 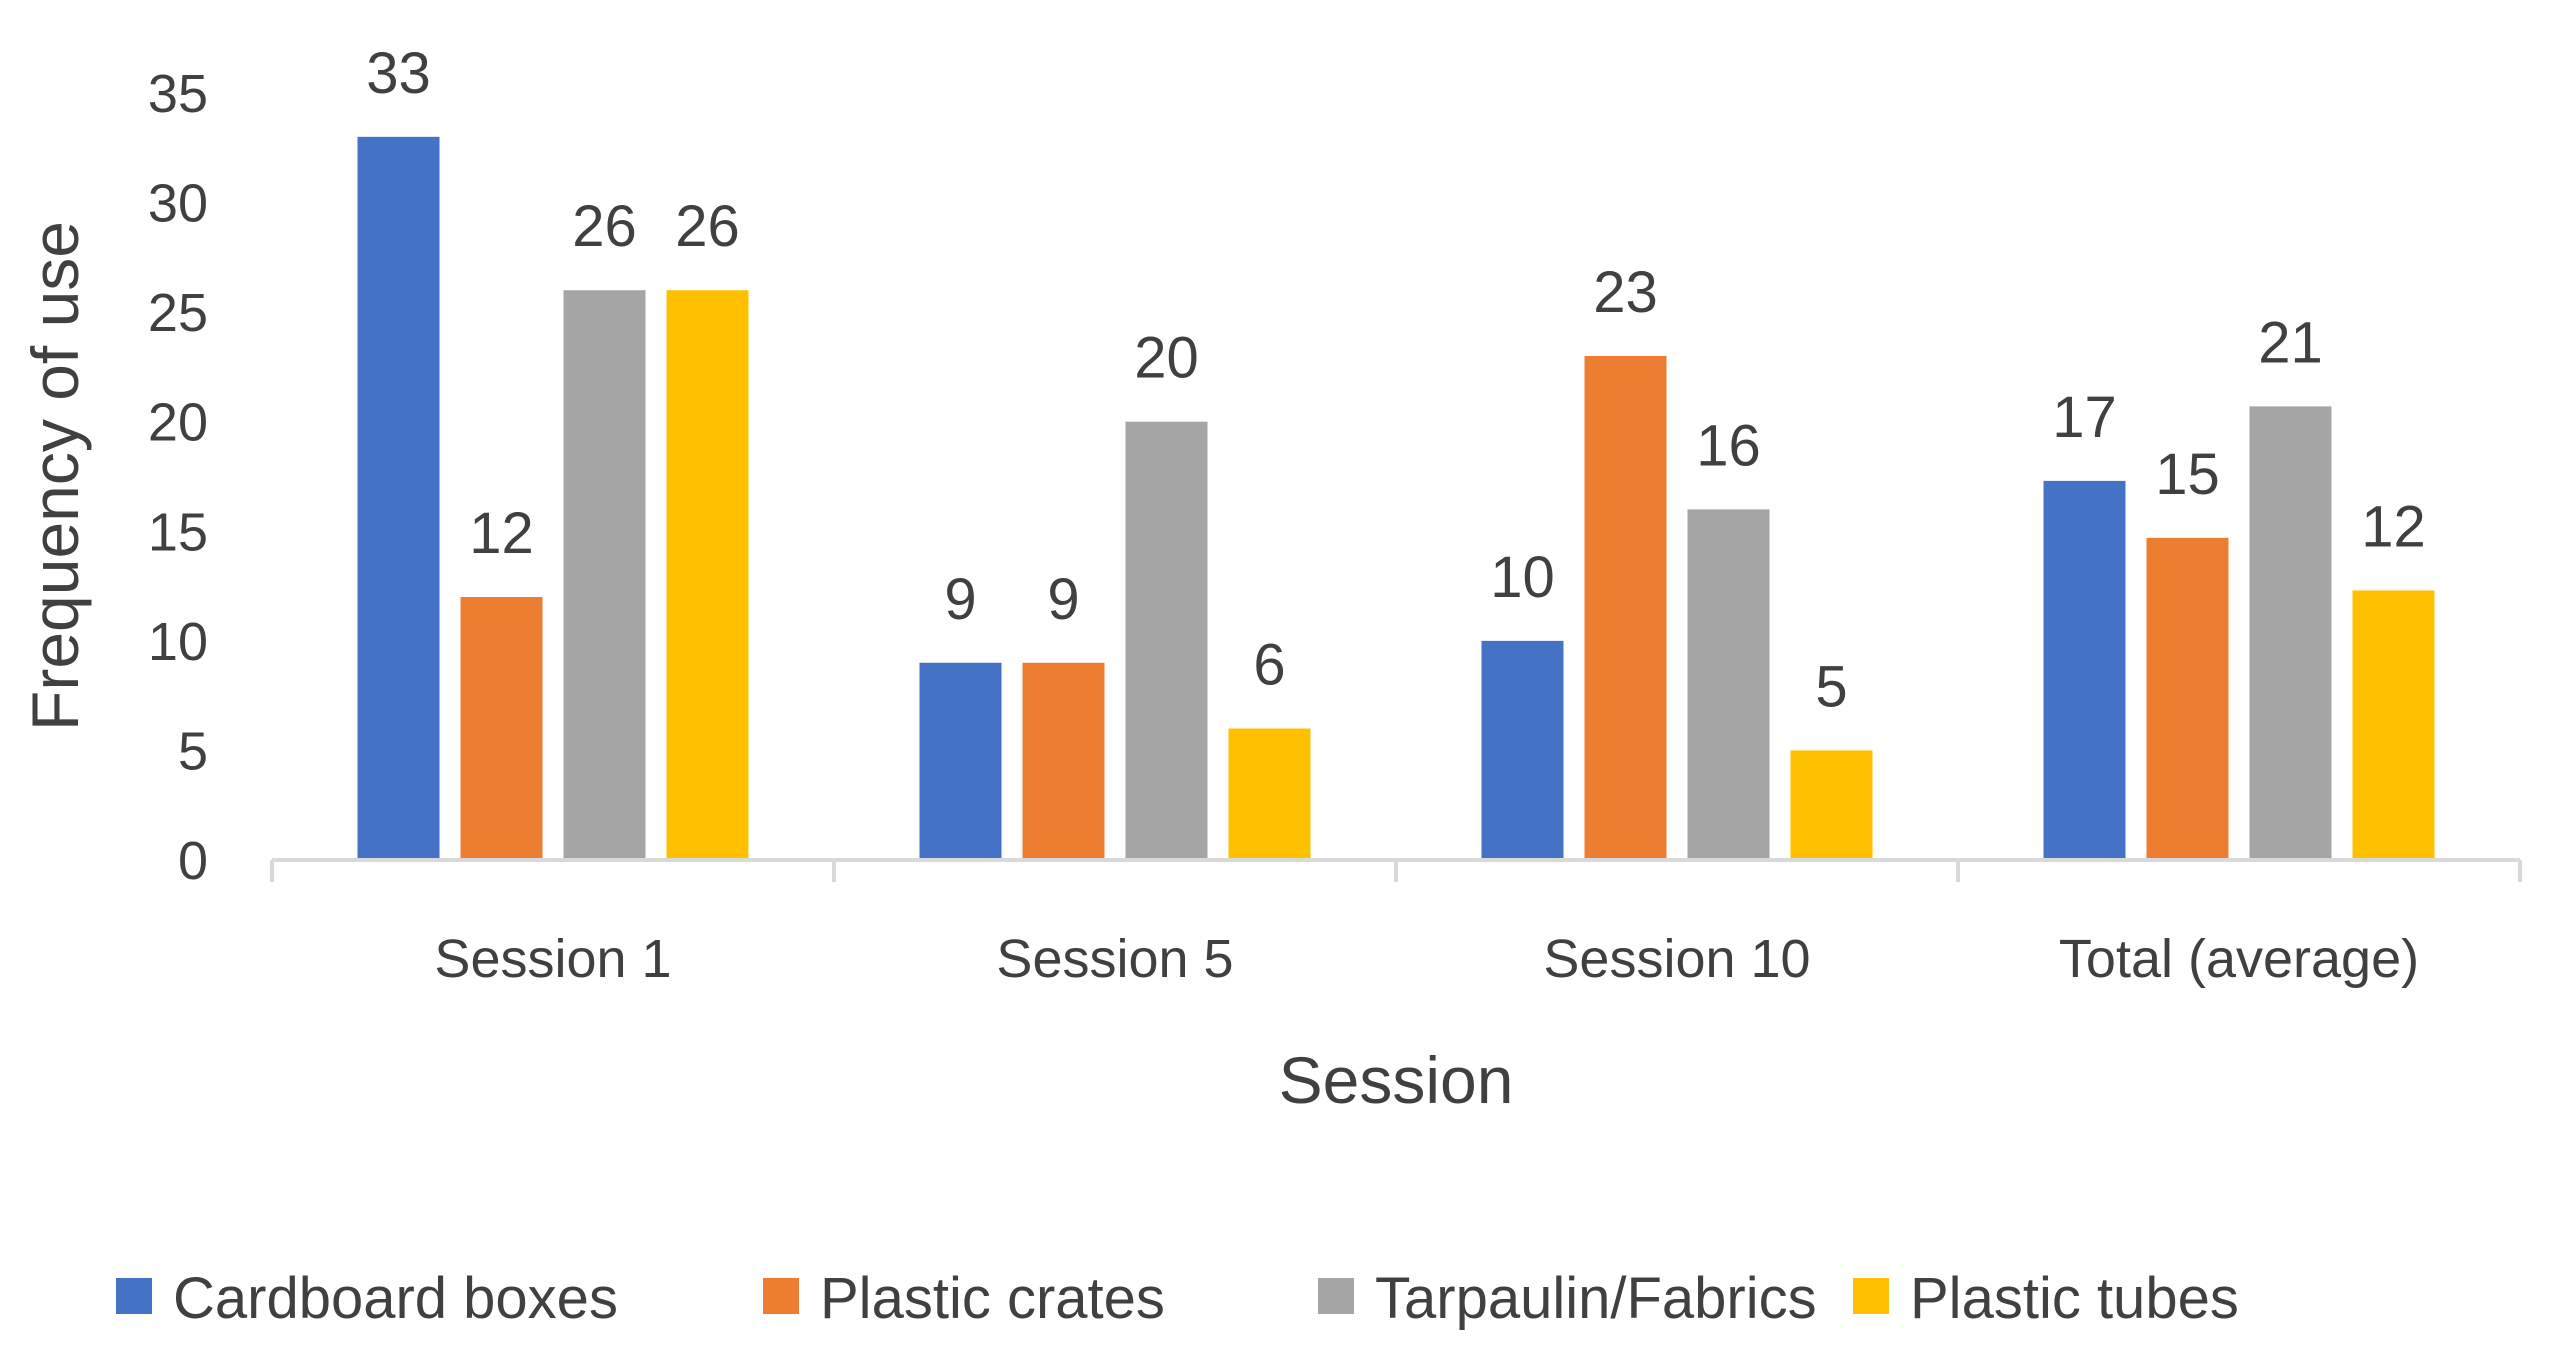 What do you see at coordinates (1166, 358) in the screenshot?
I see `data-label: 20` at bounding box center [1166, 358].